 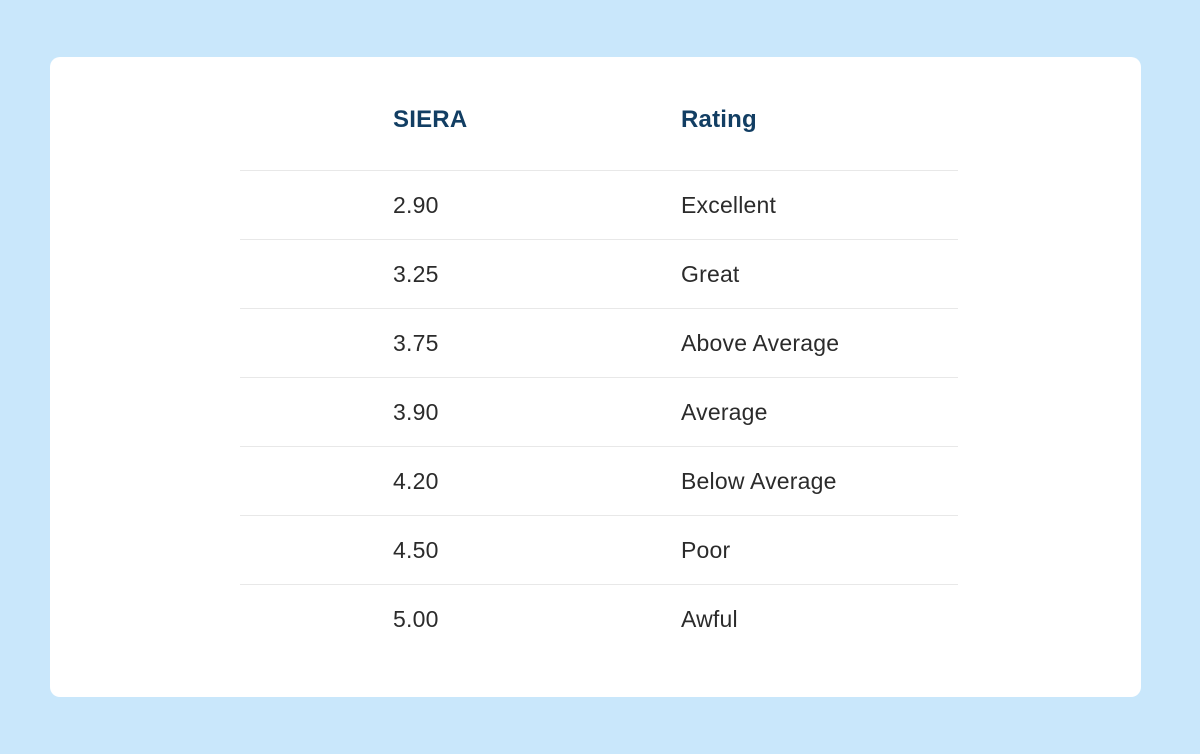 I want to click on table-row: 5.00 Awful, so click(x=599, y=618).